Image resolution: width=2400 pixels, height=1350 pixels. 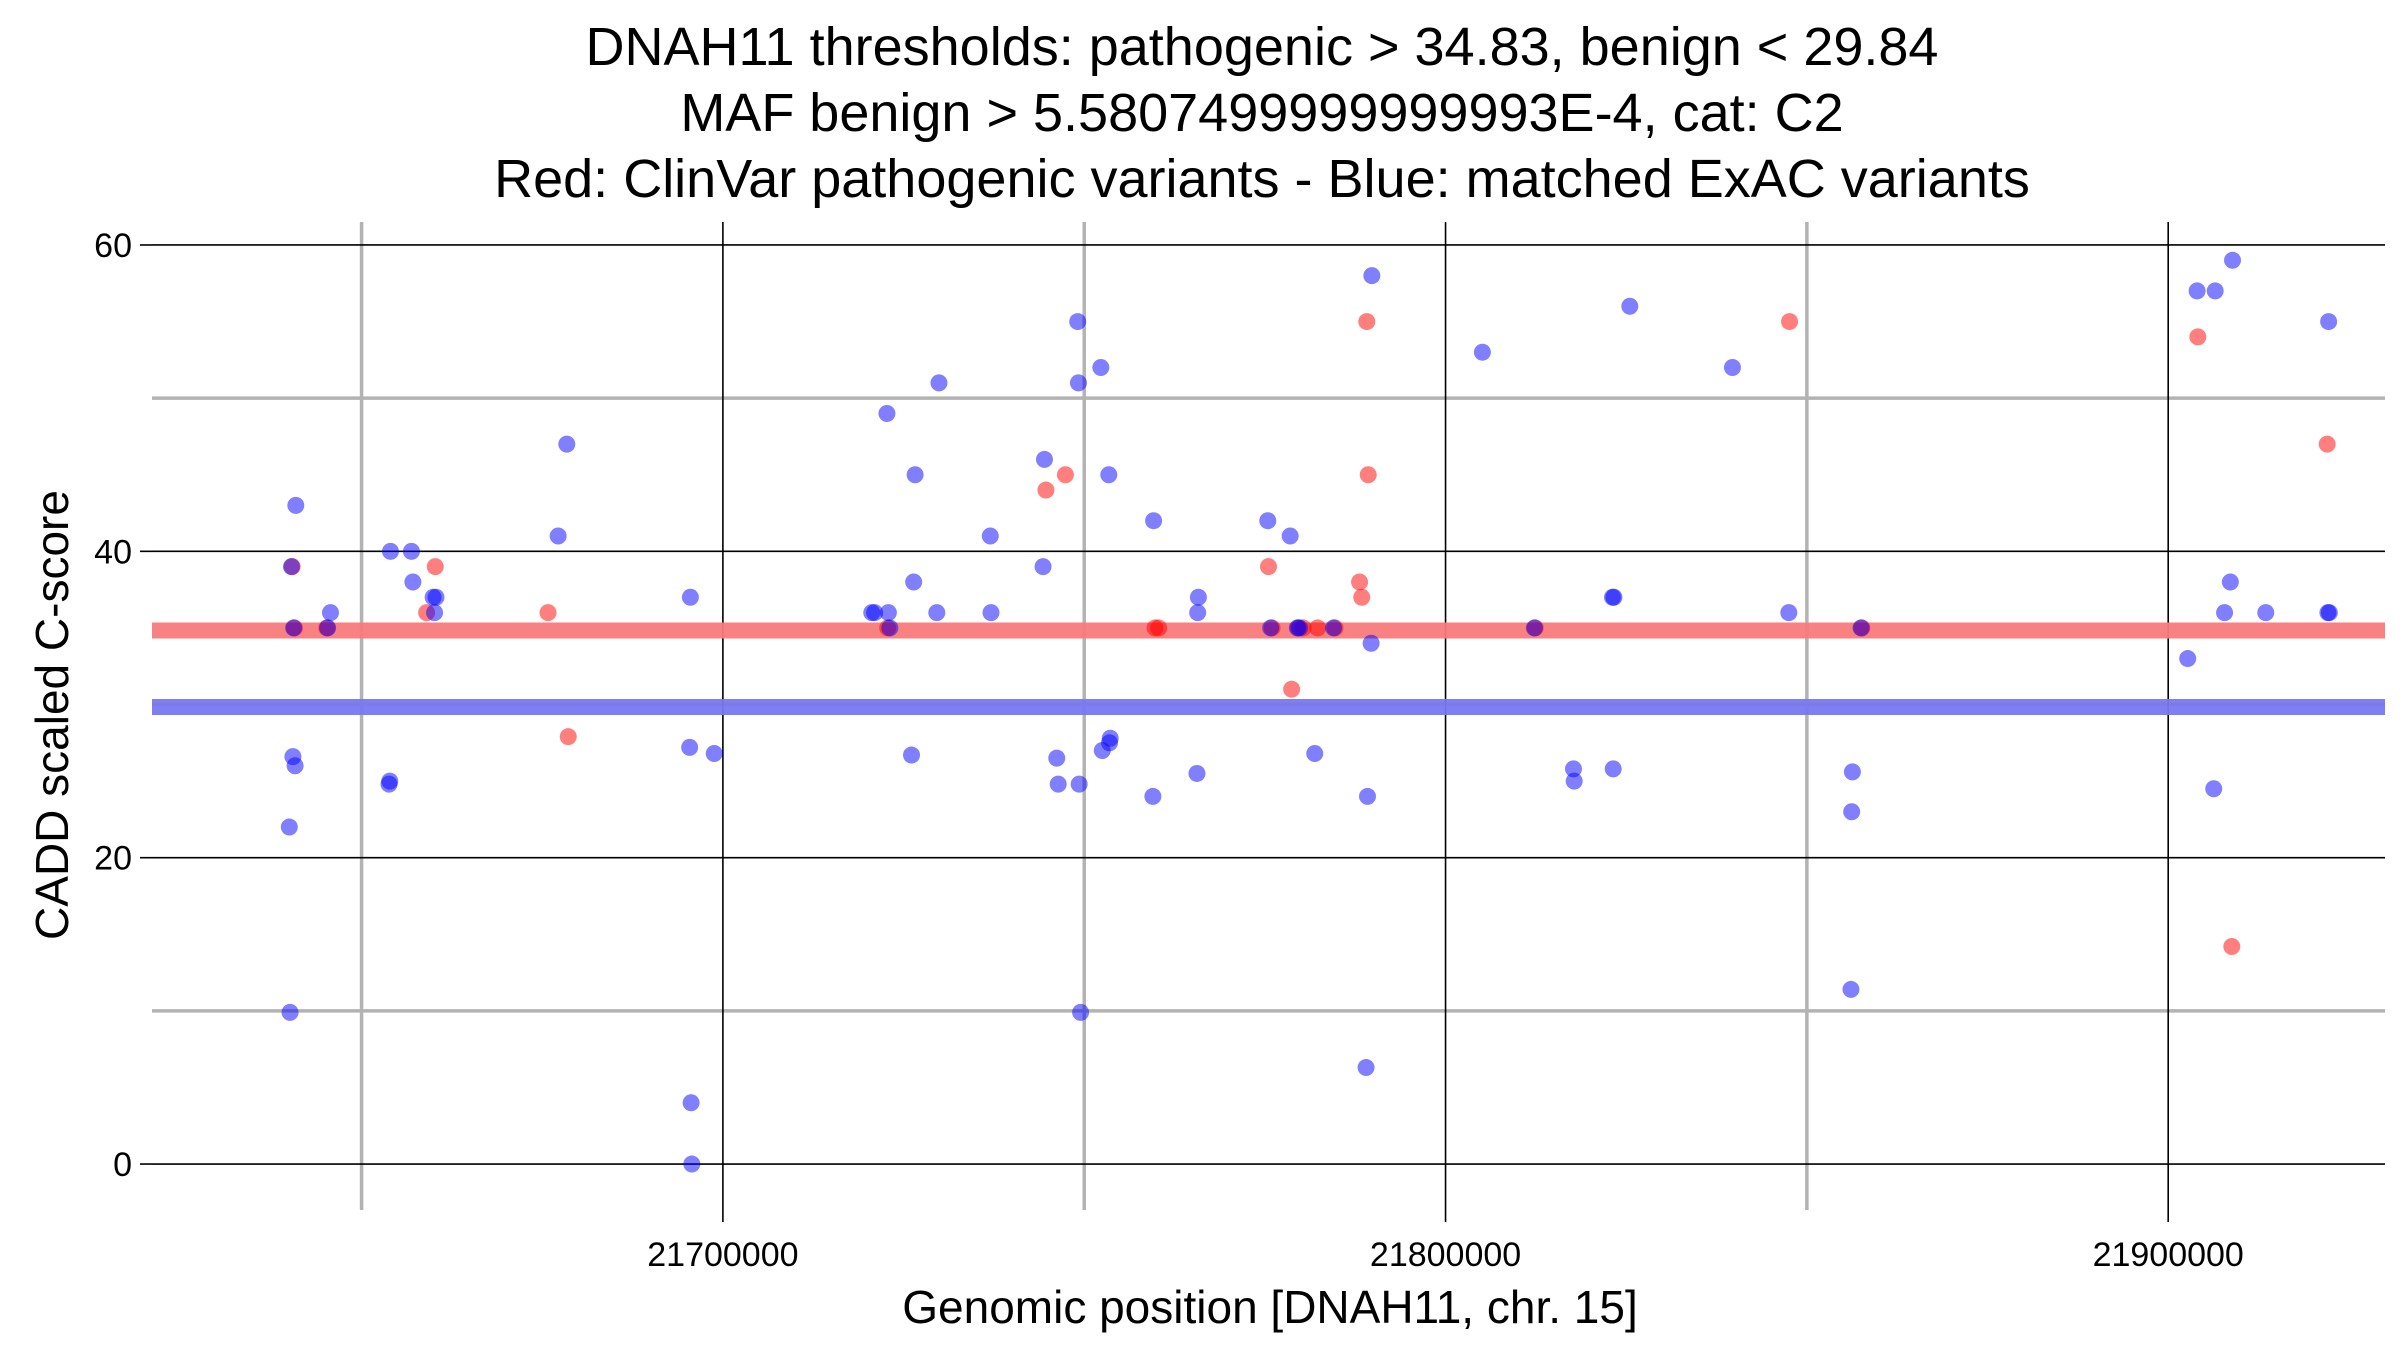 What do you see at coordinates (113, 246) in the screenshot?
I see `y-tick-label: 60` at bounding box center [113, 246].